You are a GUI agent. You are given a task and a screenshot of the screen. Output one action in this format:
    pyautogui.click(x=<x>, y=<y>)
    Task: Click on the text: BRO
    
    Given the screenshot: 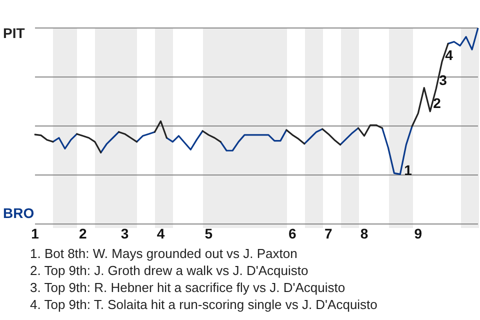 What is the action you would take?
    pyautogui.click(x=18, y=213)
    